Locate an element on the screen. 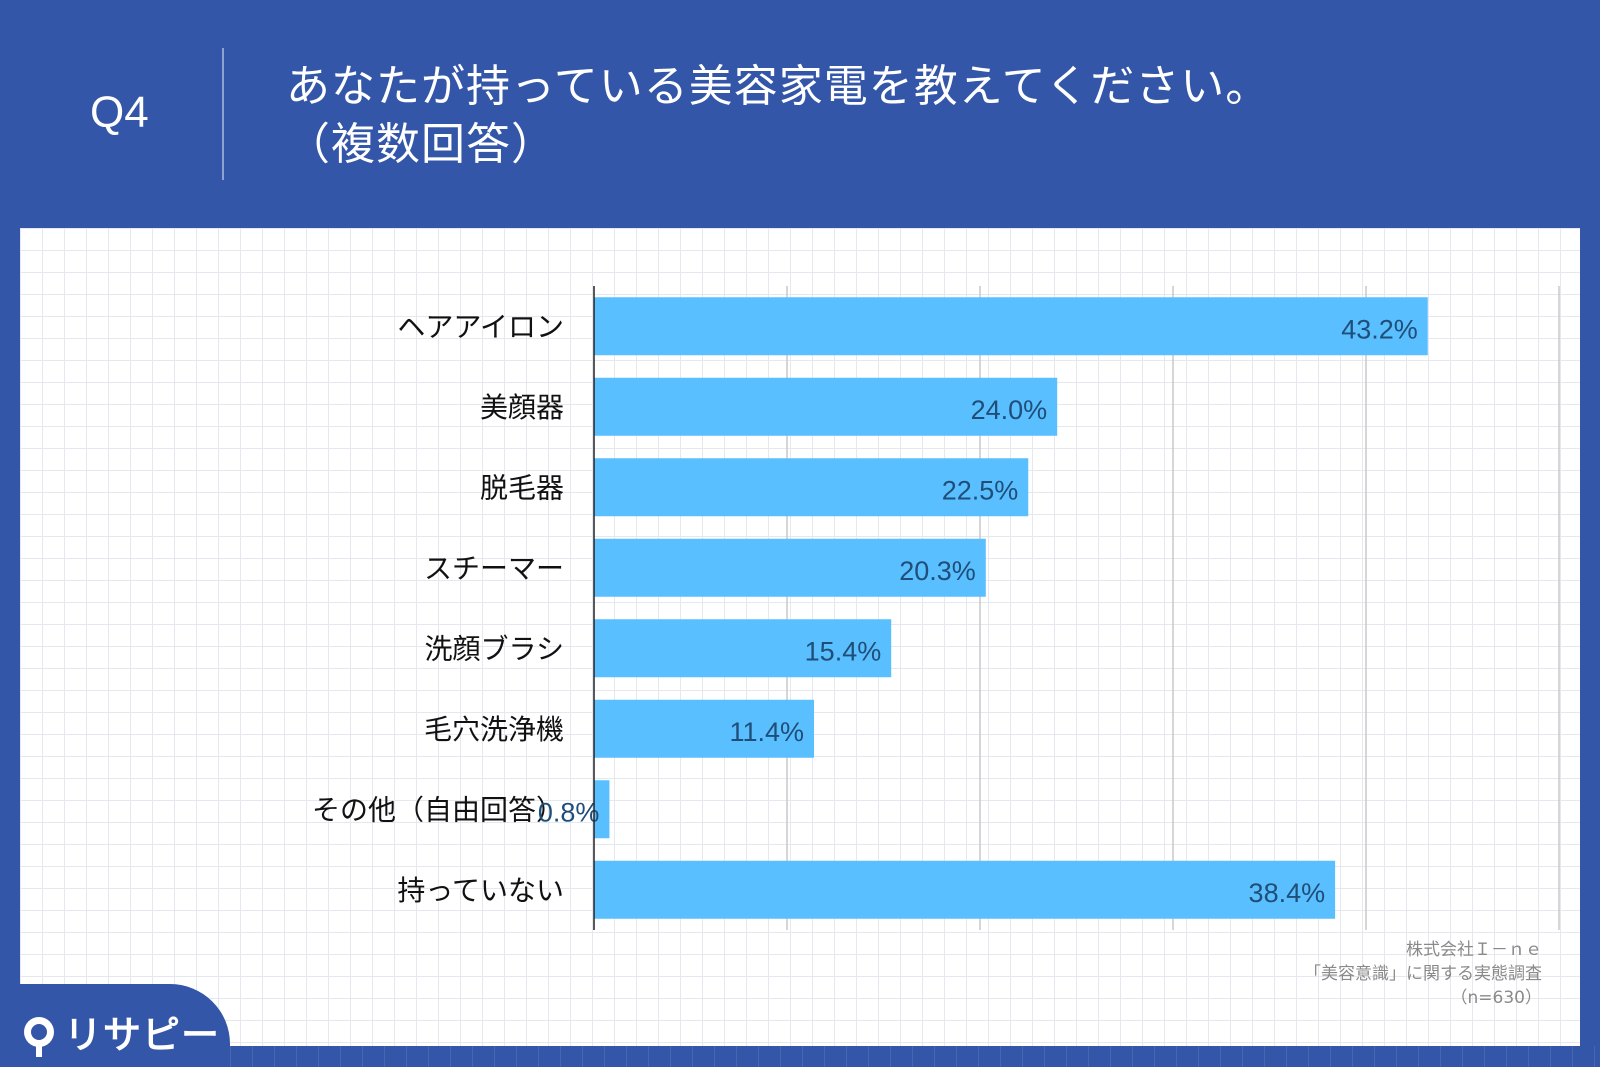  logo: リサピー is located at coordinates (122, 1031).